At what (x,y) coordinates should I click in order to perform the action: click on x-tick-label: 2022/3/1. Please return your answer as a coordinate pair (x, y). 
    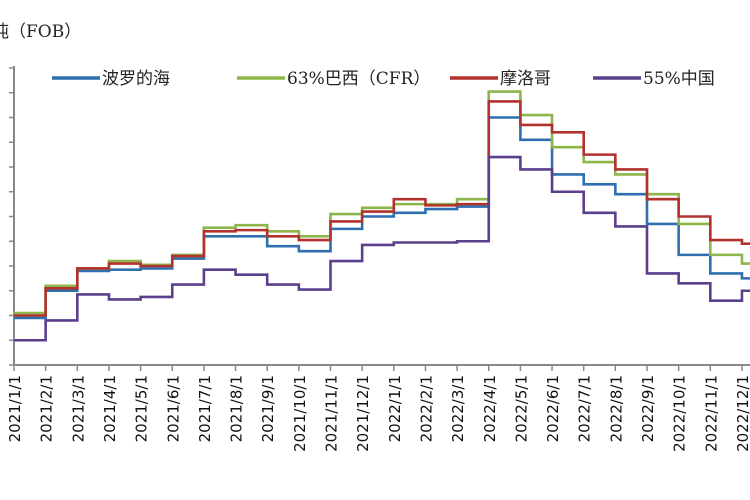
    Looking at the image, I should click on (458, 408).